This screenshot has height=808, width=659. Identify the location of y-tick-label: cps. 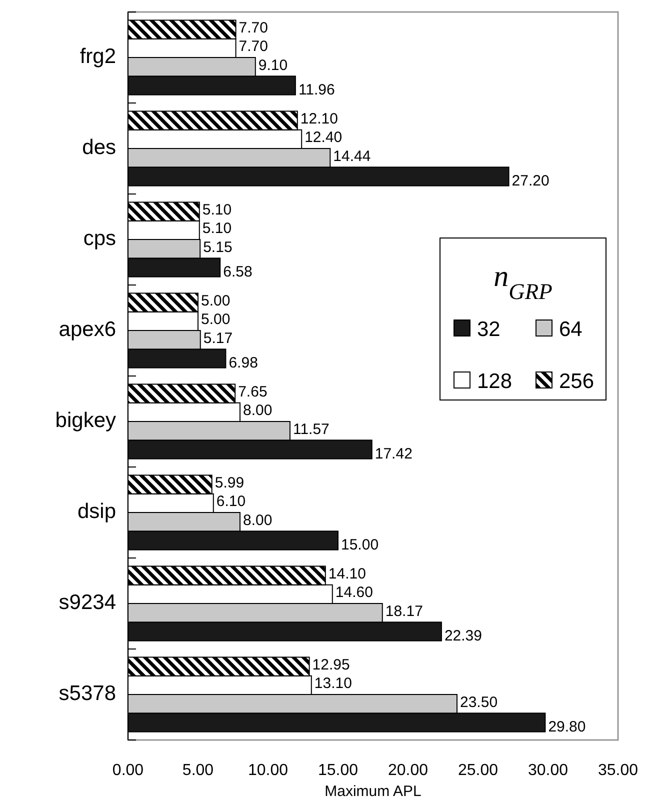
(99, 238).